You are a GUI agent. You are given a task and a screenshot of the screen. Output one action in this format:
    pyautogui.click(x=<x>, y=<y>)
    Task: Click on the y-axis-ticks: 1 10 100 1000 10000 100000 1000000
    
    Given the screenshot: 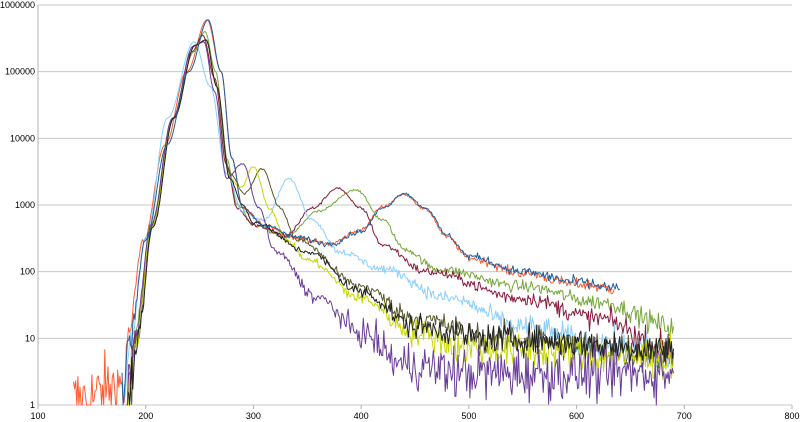 What is the action you would take?
    pyautogui.click(x=17, y=205)
    